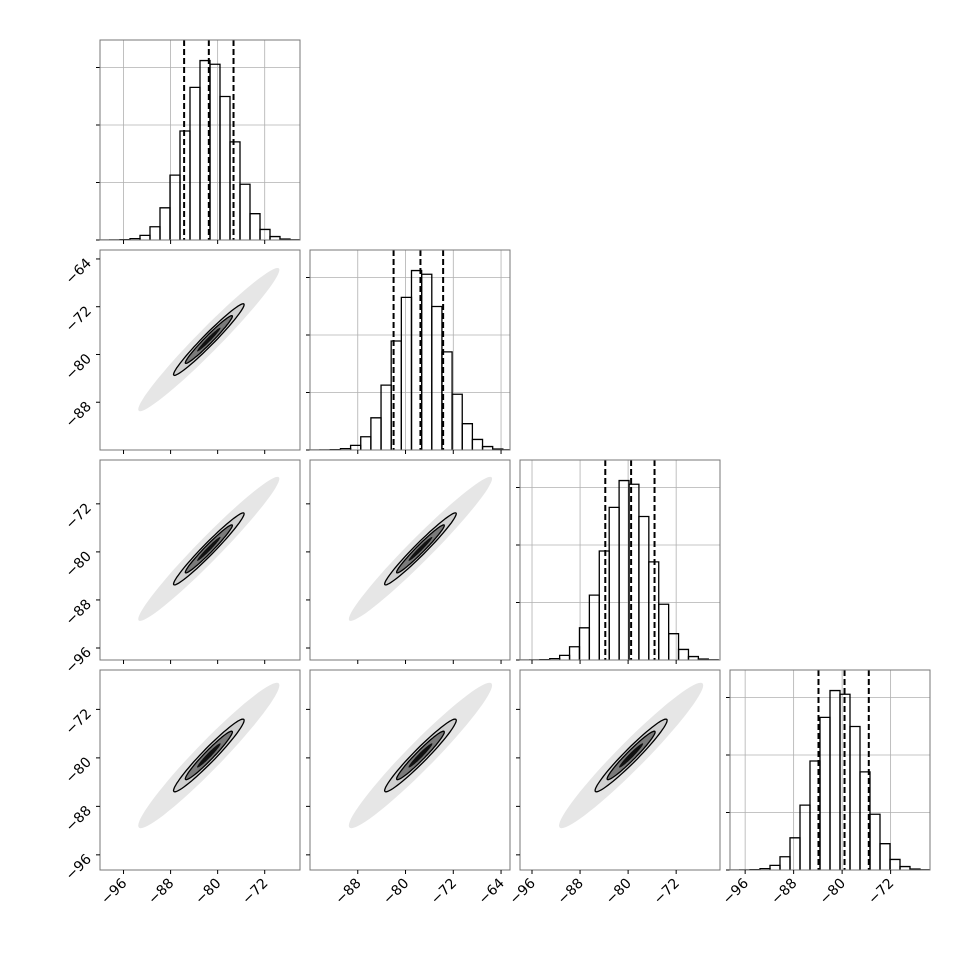  Describe the element at coordinates (79, 271) in the screenshot. I see `y-tick-label: −64` at that location.